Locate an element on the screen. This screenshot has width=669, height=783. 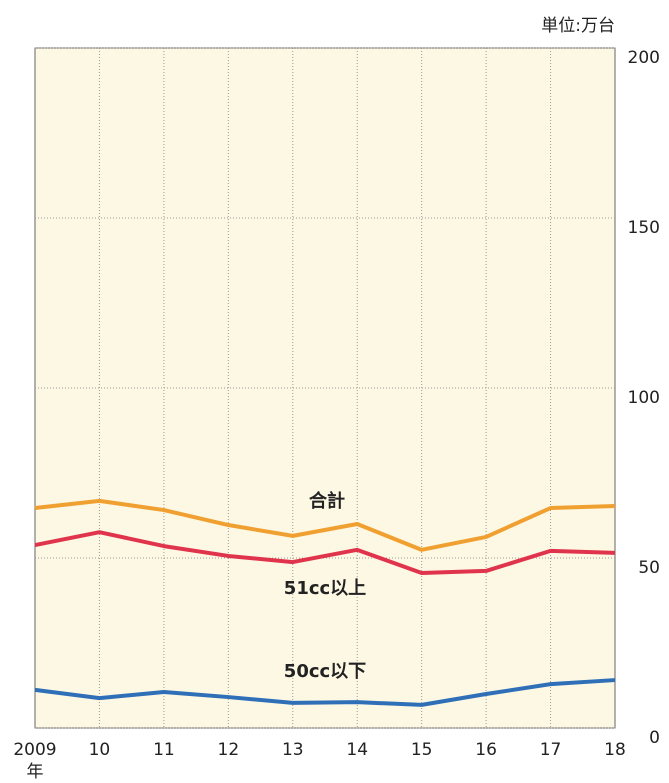
x-axis-label: 年 is located at coordinates (35, 772).